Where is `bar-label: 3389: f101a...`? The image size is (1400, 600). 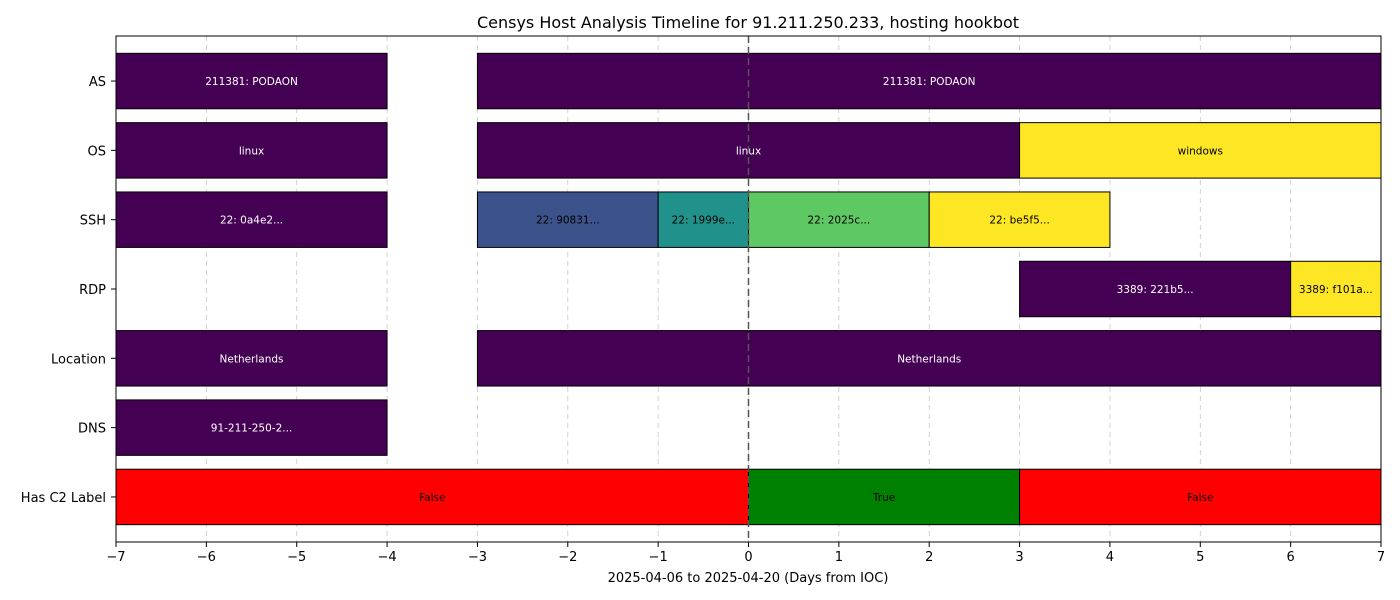 bar-label: 3389: f101a... is located at coordinates (1336, 290).